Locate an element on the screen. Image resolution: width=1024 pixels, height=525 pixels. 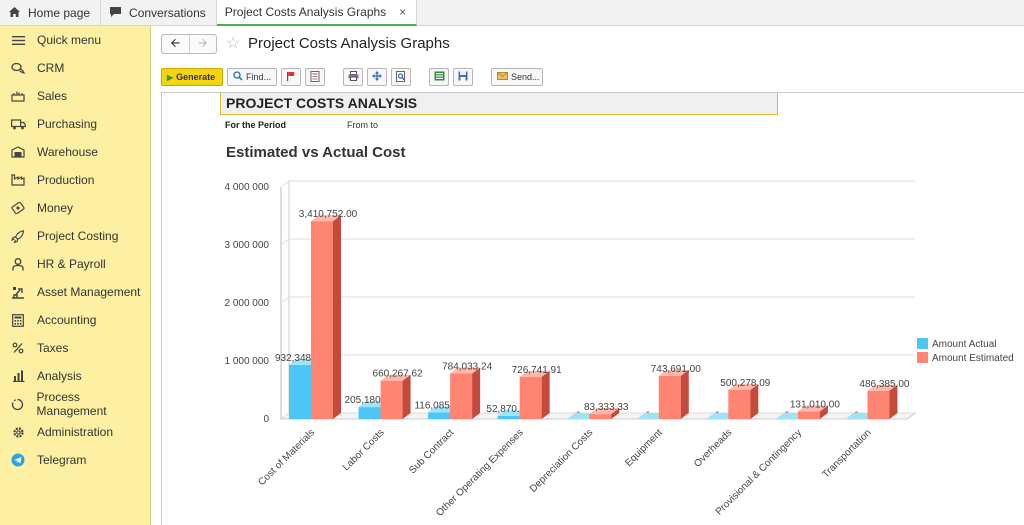
crm-icon is located at coordinates (18, 68).